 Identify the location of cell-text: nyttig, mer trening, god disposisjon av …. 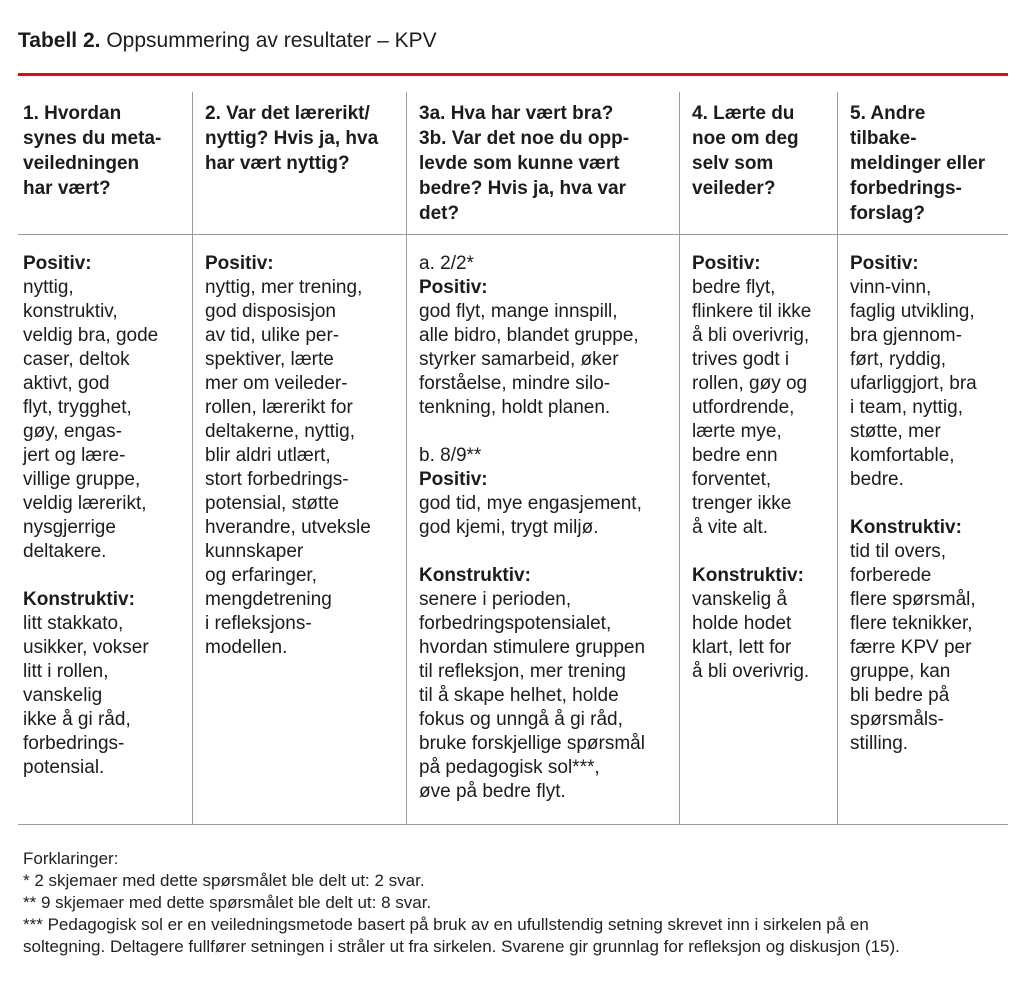
(288, 467).